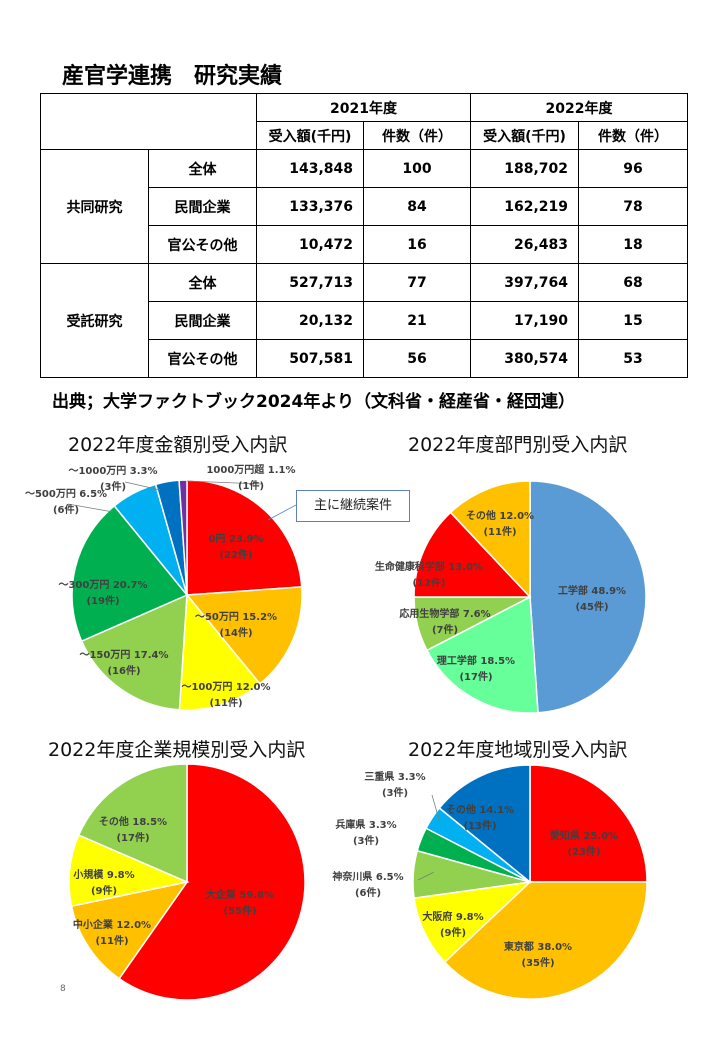 The height and width of the screenshot is (1040, 720). Describe the element at coordinates (112, 924) in the screenshot. I see `slice-label: 中小企業 12.0%` at that location.